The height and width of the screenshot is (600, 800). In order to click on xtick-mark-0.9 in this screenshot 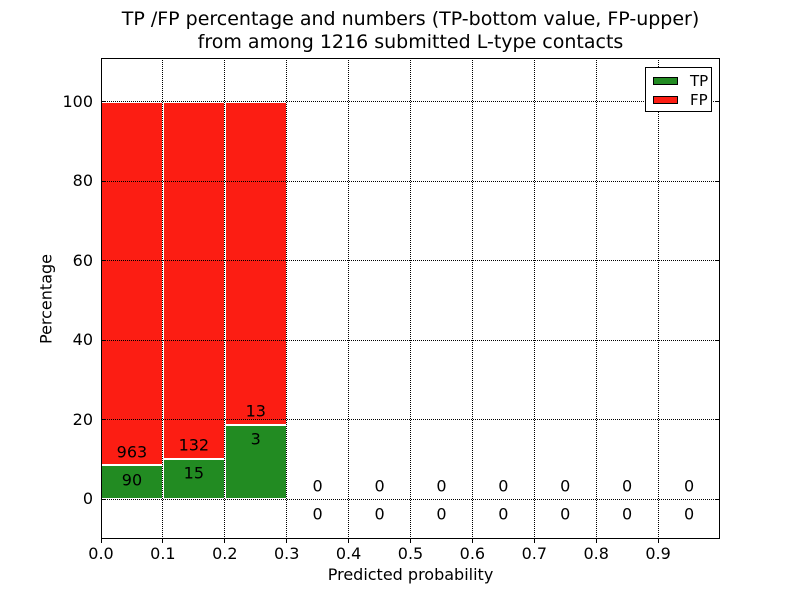, I will do `click(658, 541)`.